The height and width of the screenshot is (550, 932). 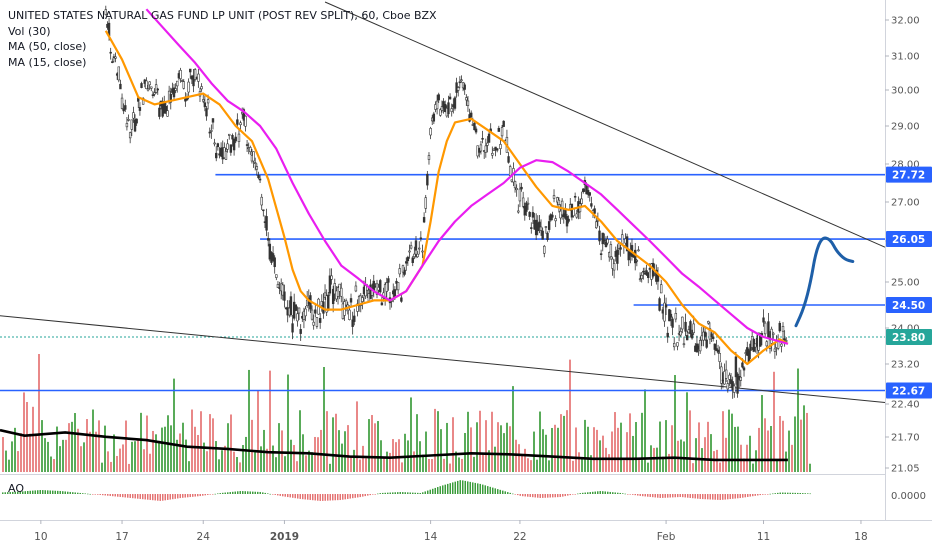 What do you see at coordinates (29, 31) in the screenshot?
I see `legend-vol: Vol (30)` at bounding box center [29, 31].